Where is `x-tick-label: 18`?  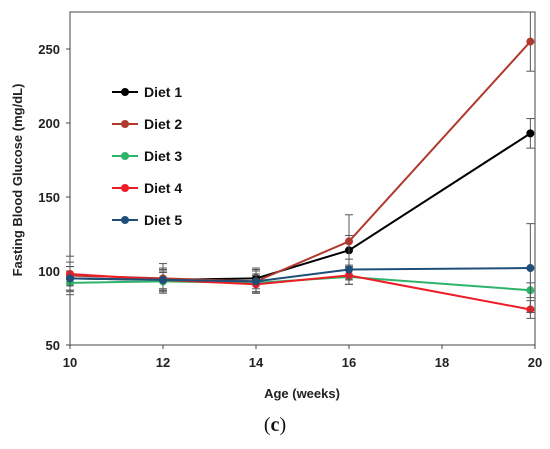 x-tick-label: 18 is located at coordinates (442, 362).